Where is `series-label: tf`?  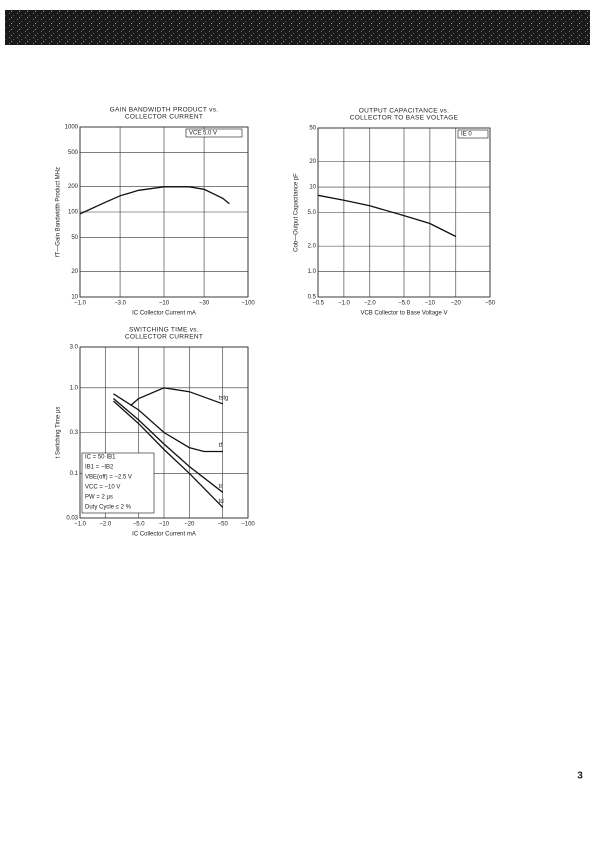 series-label: tf is located at coordinates (221, 446).